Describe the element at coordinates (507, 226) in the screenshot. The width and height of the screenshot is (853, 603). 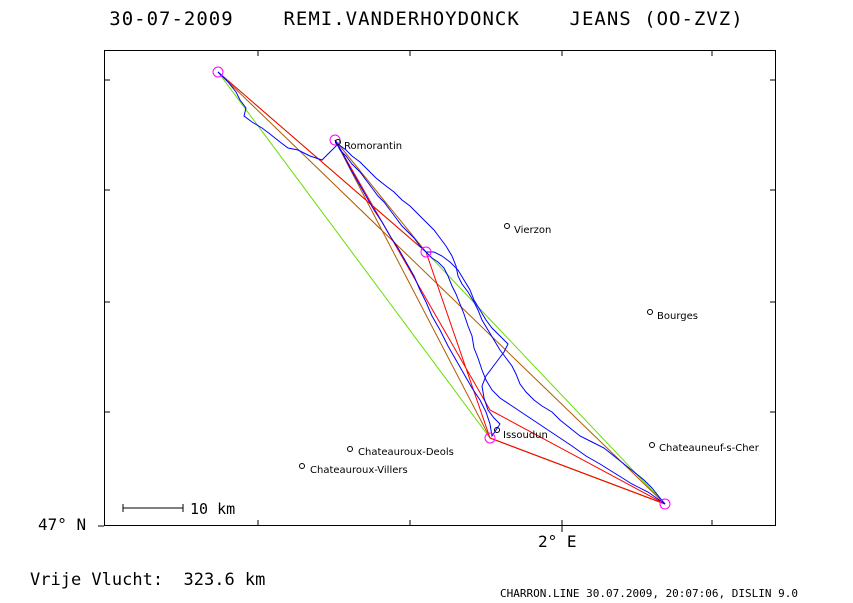
I see `city-marker-vierzon` at that location.